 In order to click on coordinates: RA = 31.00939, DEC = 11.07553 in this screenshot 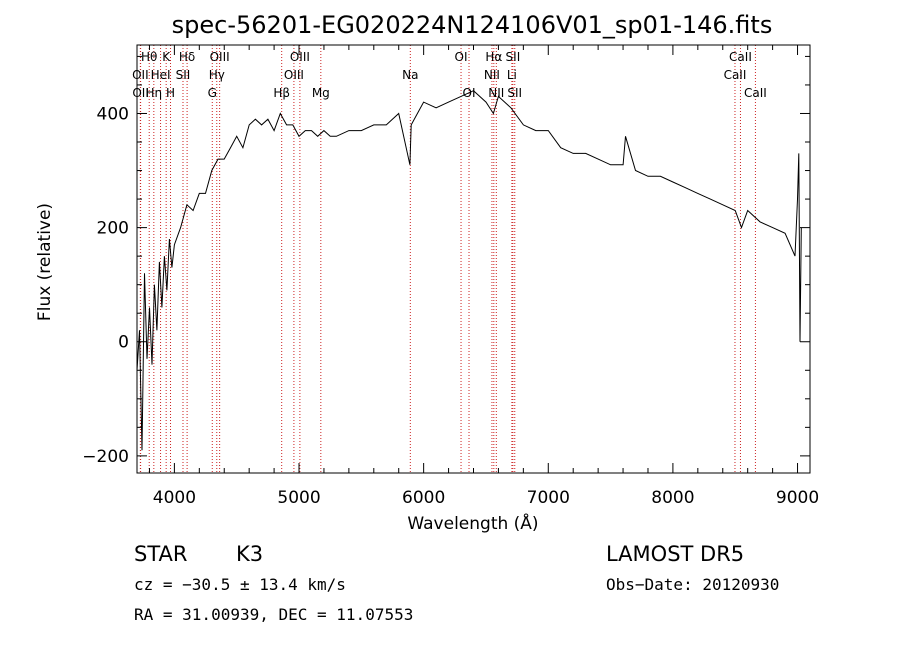, I will do `click(273, 614)`.